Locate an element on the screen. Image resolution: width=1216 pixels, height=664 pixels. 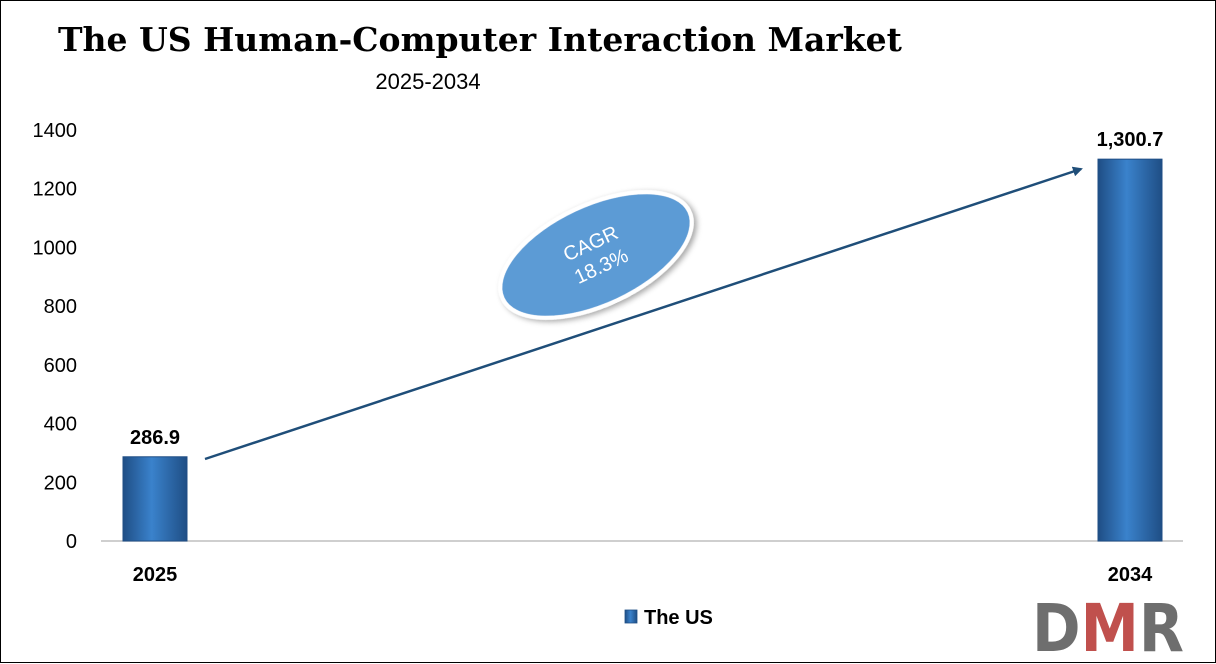
cagr-ellipse is located at coordinates (596, 255).